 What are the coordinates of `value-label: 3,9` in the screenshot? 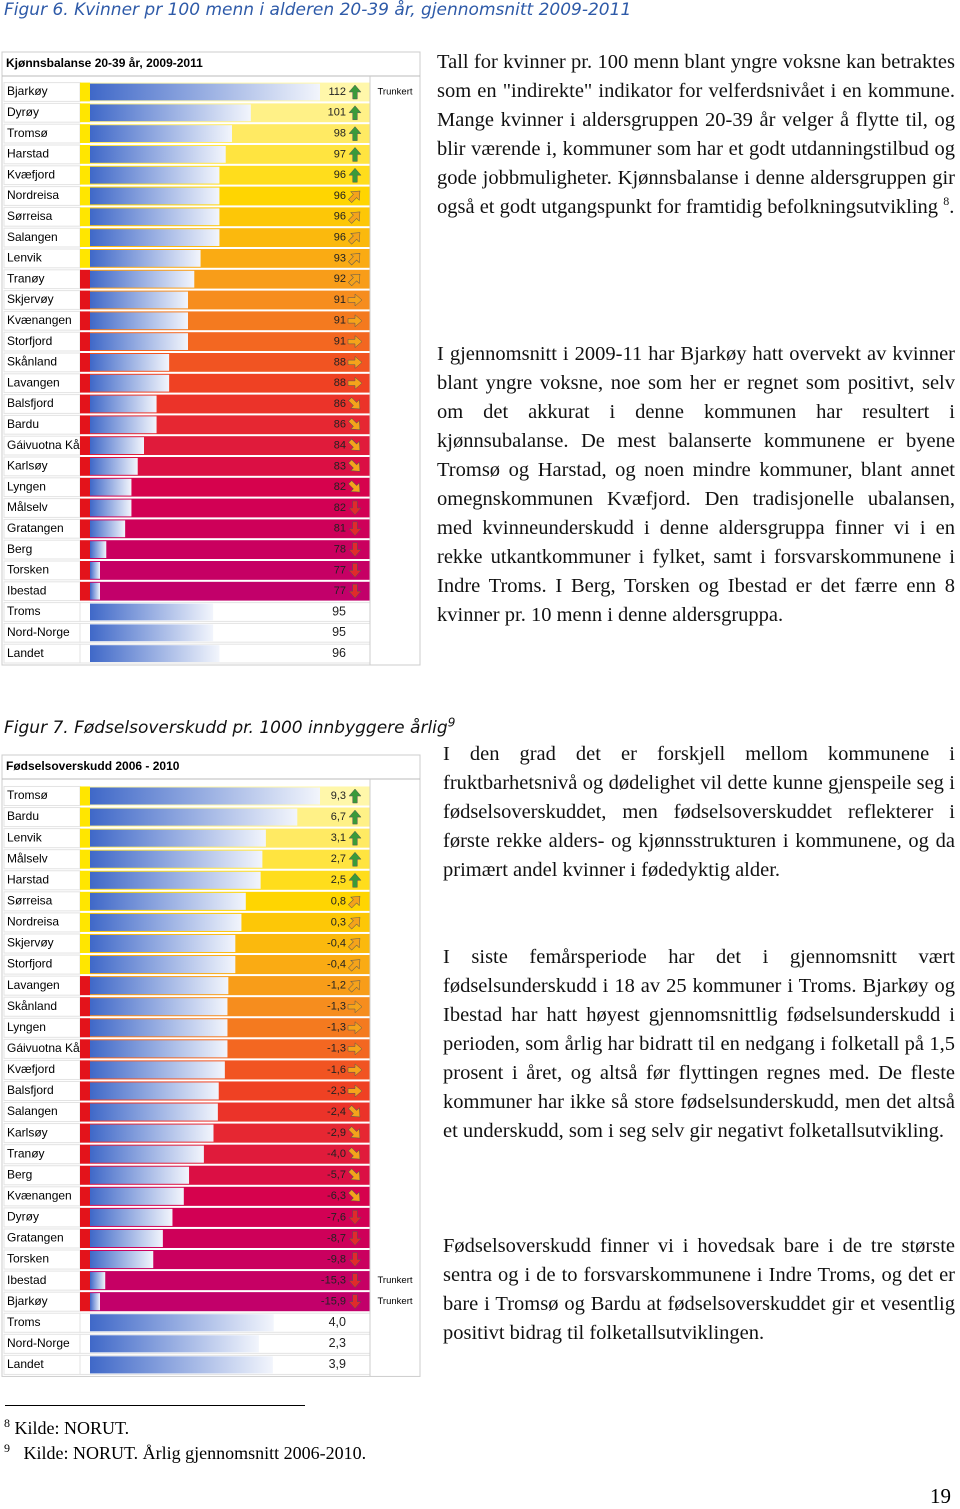 It's located at (337, 1364).